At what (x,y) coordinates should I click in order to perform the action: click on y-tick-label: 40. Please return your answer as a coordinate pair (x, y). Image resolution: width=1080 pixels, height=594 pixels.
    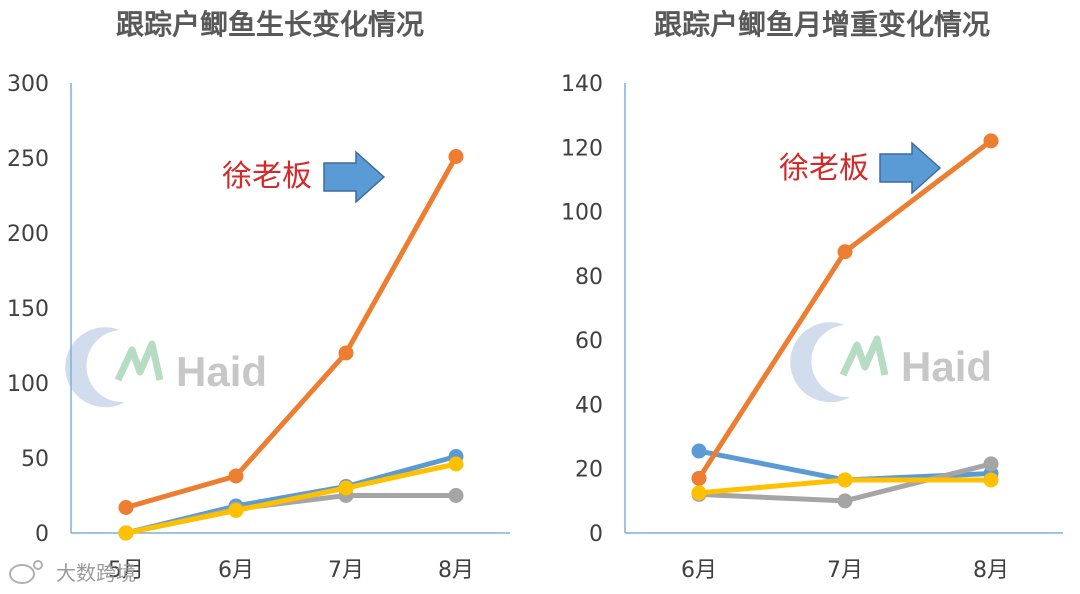
    Looking at the image, I should click on (589, 405).